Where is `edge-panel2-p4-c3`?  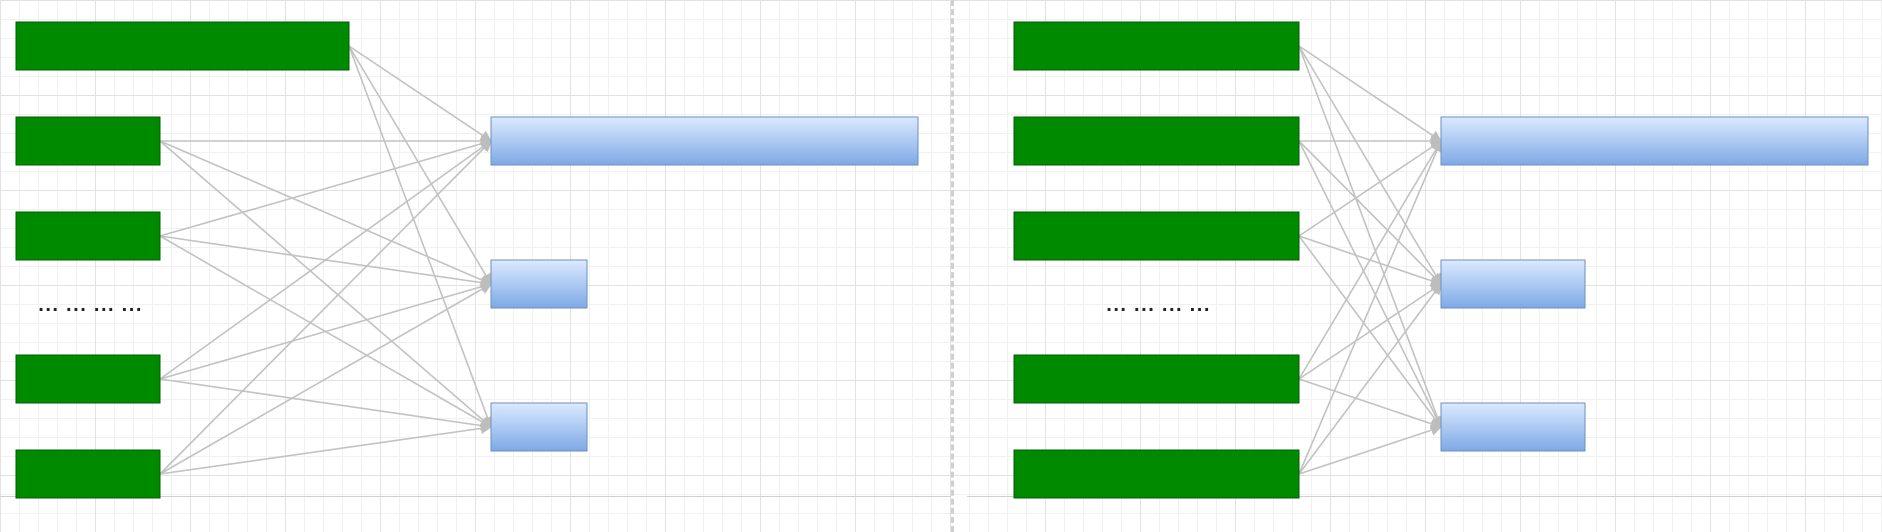 edge-panel2-p4-c3 is located at coordinates (1370, 403).